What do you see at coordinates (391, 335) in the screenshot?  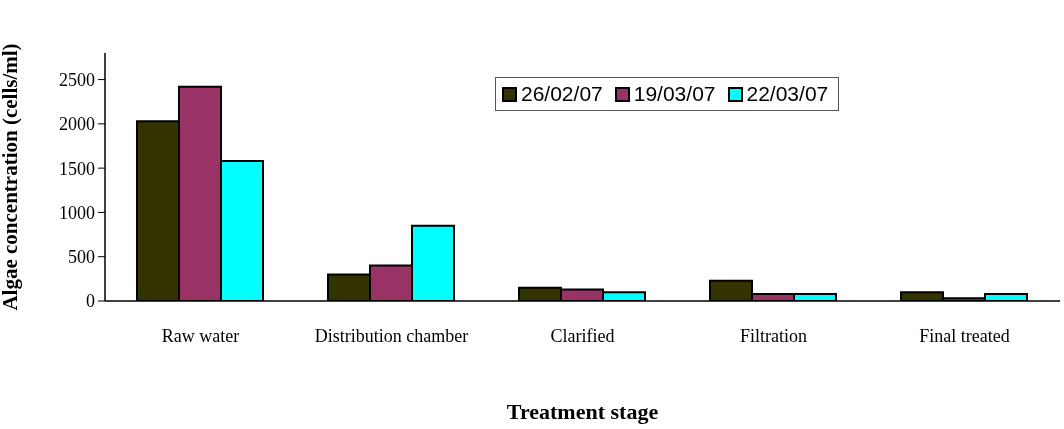 I see `x-tick-label: Distribution chamber` at bounding box center [391, 335].